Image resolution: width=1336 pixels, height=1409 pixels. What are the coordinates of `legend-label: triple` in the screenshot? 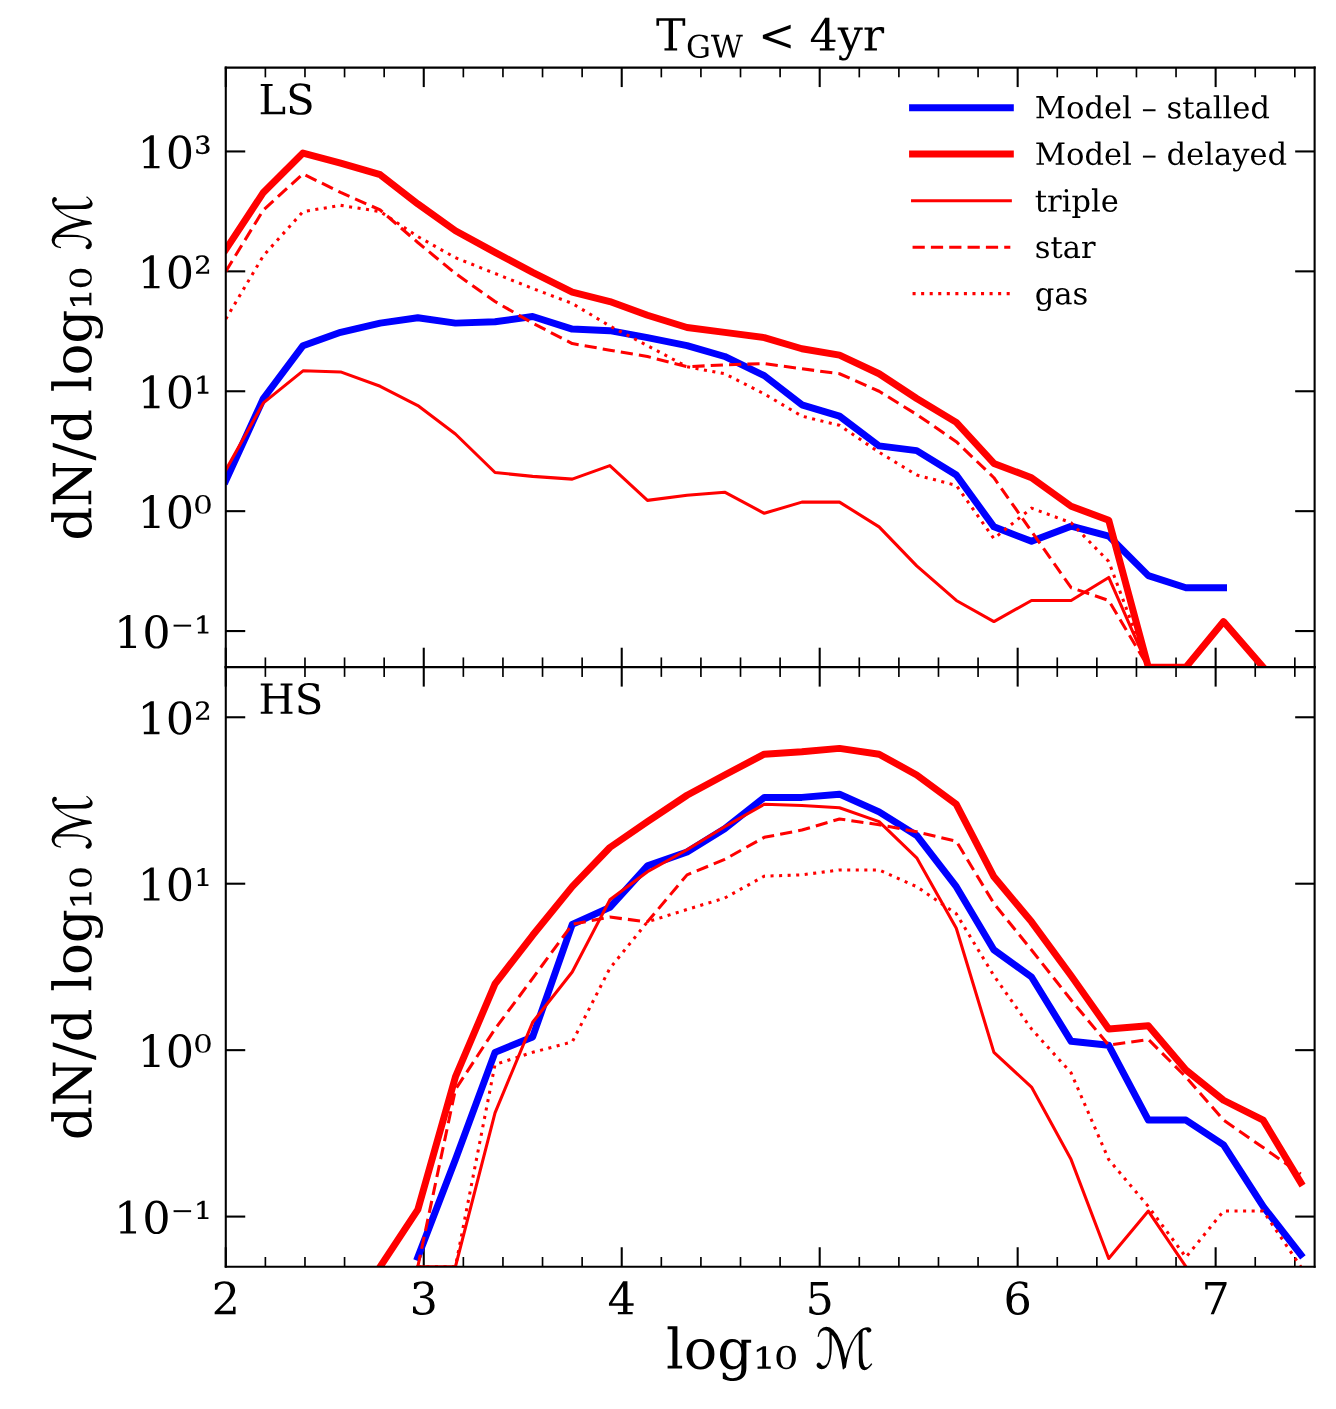 It's located at (1076, 203).